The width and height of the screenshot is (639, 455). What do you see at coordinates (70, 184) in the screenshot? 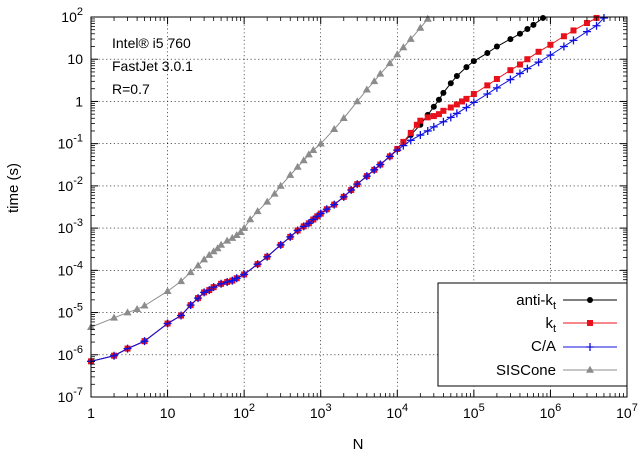
I see `y-tick-label: 10⁻²` at bounding box center [70, 184].